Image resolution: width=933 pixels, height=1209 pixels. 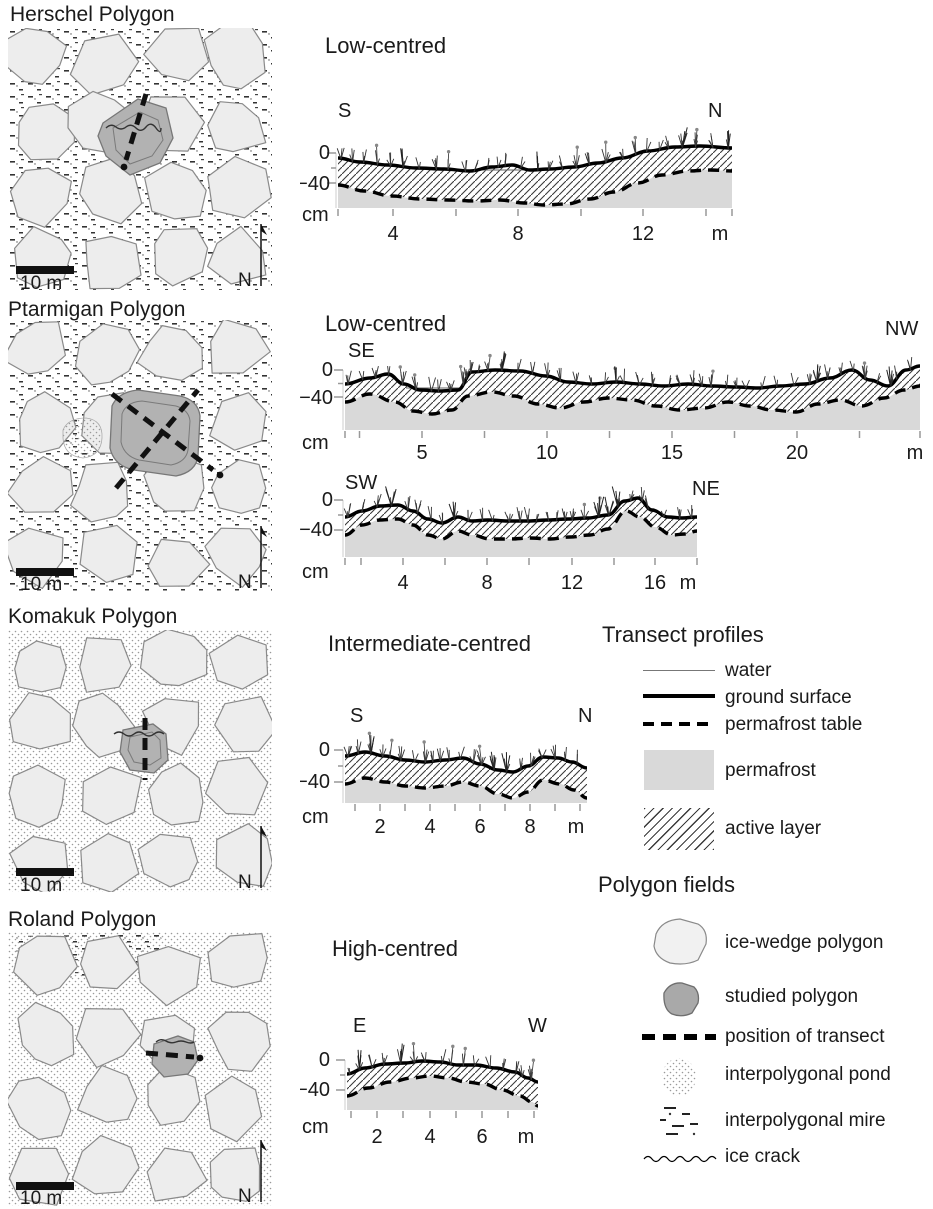 What do you see at coordinates (706, 489) in the screenshot?
I see `direction-end-label: NE` at bounding box center [706, 489].